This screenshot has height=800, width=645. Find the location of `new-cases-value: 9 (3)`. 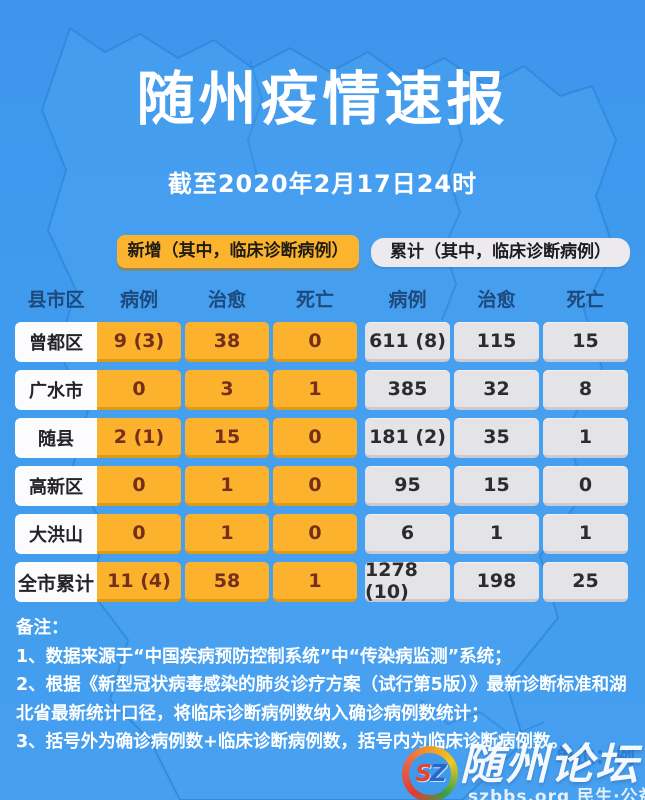

new-cases-value: 9 (3) is located at coordinates (139, 342).